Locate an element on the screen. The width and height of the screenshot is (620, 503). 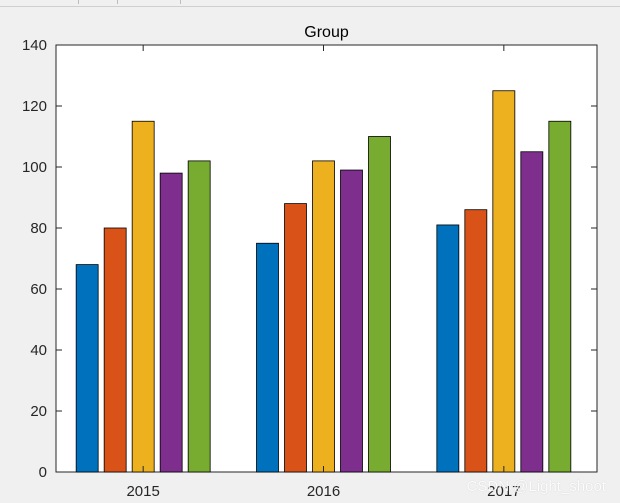
watermark-text: CSDN @Light_shoot is located at coordinates (536, 486).